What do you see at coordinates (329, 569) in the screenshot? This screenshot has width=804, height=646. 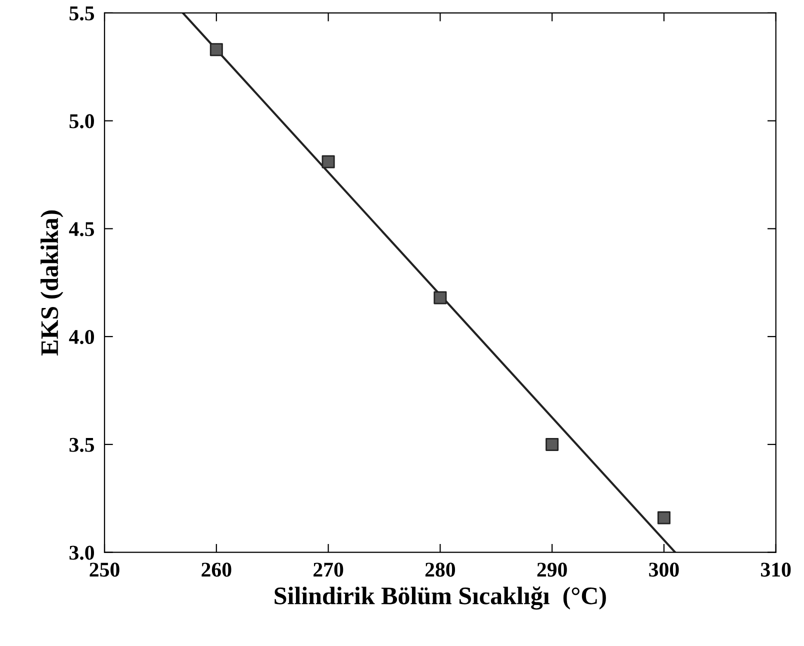 I see `x-tick-label: 270` at bounding box center [329, 569].